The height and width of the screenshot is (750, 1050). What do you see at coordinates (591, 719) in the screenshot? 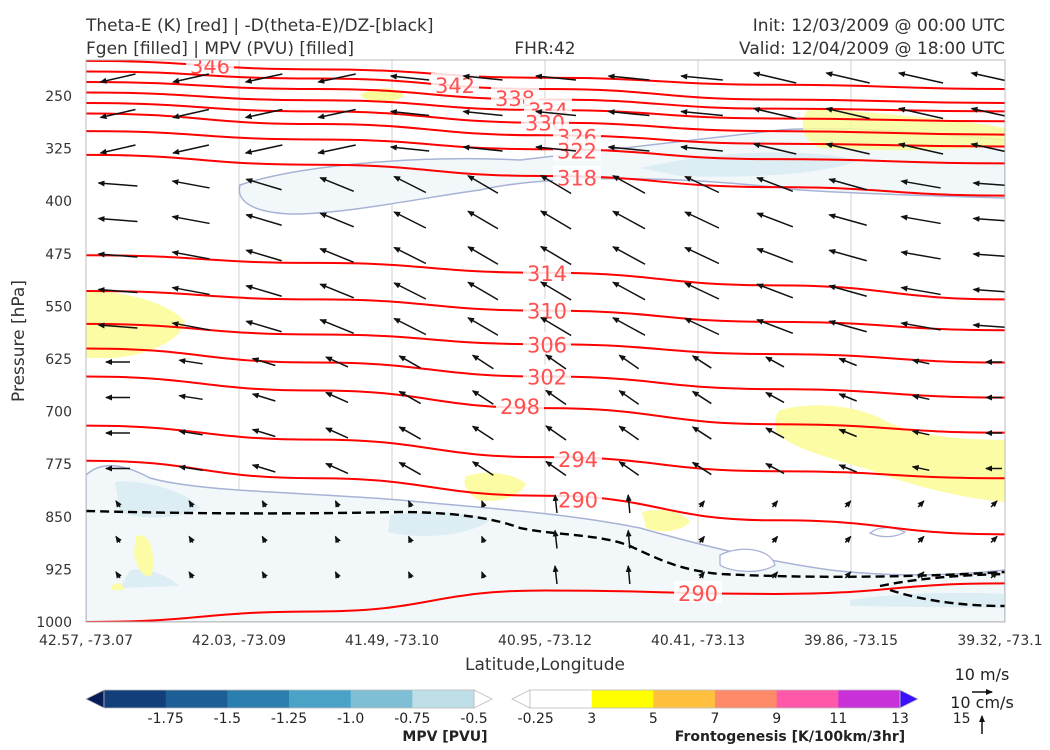
I see `colorbar-tick-label: 3` at bounding box center [591, 719].